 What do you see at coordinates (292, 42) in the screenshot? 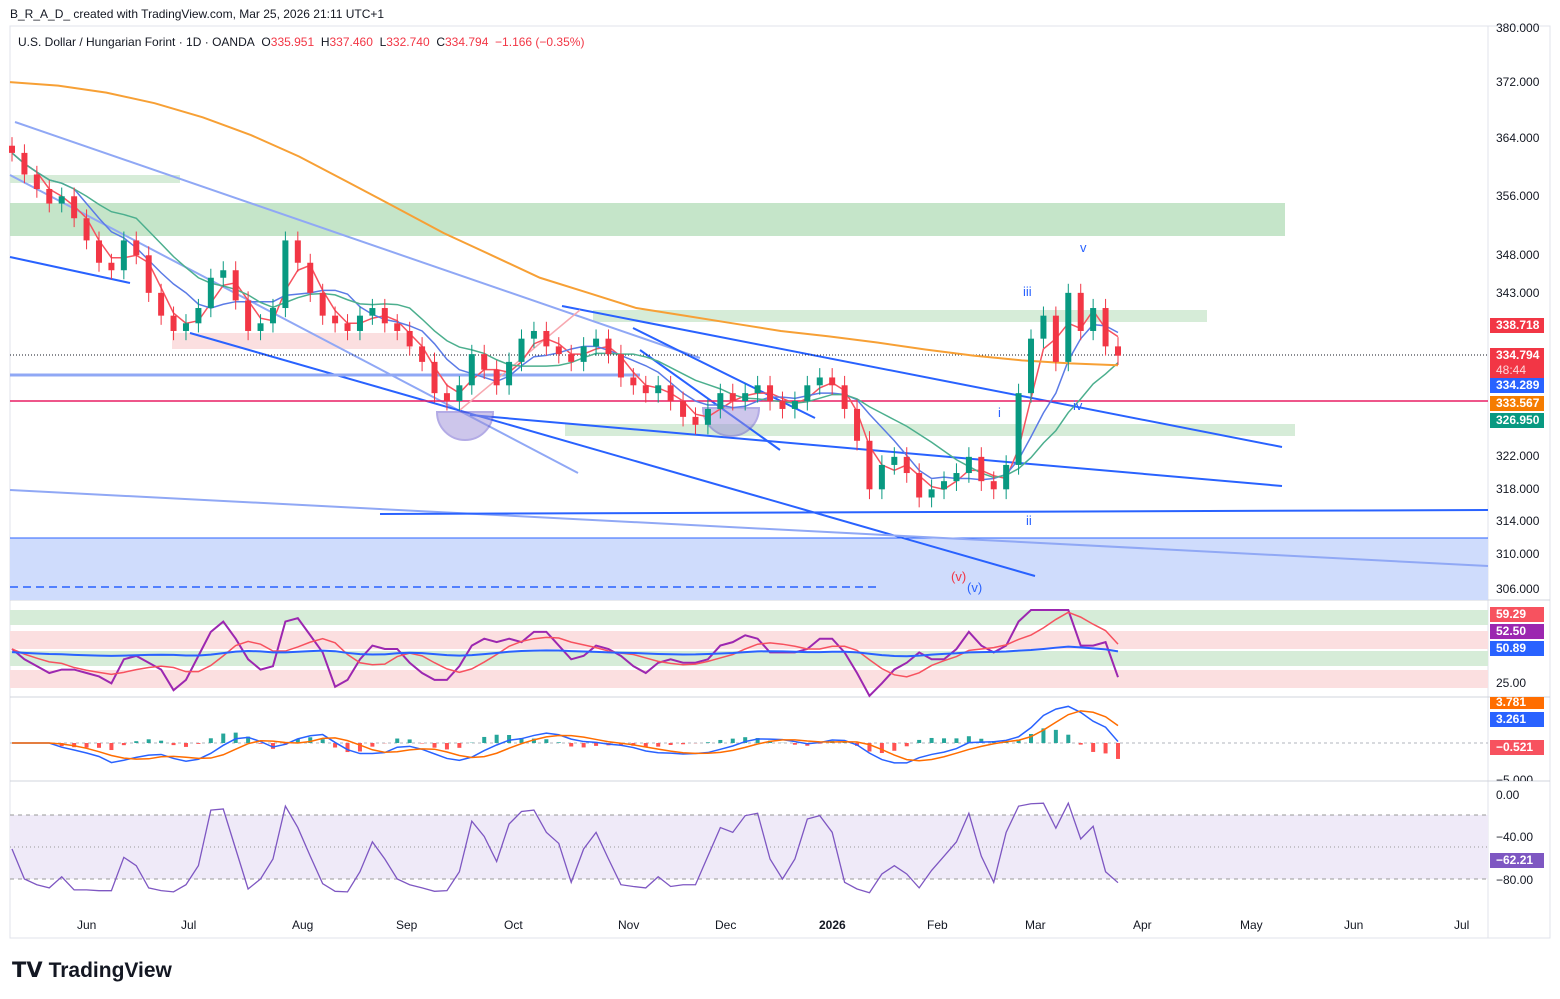
I see `open-value: 335.951` at bounding box center [292, 42].